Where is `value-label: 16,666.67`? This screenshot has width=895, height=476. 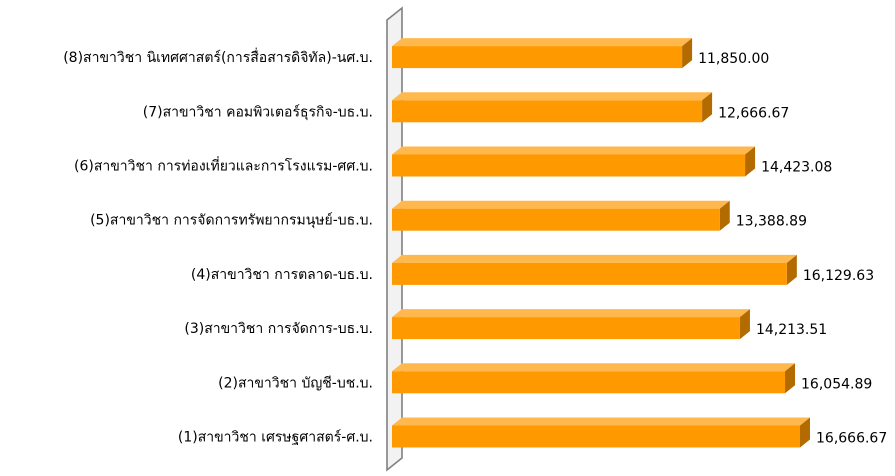 value-label: 16,666.67 is located at coordinates (851, 439).